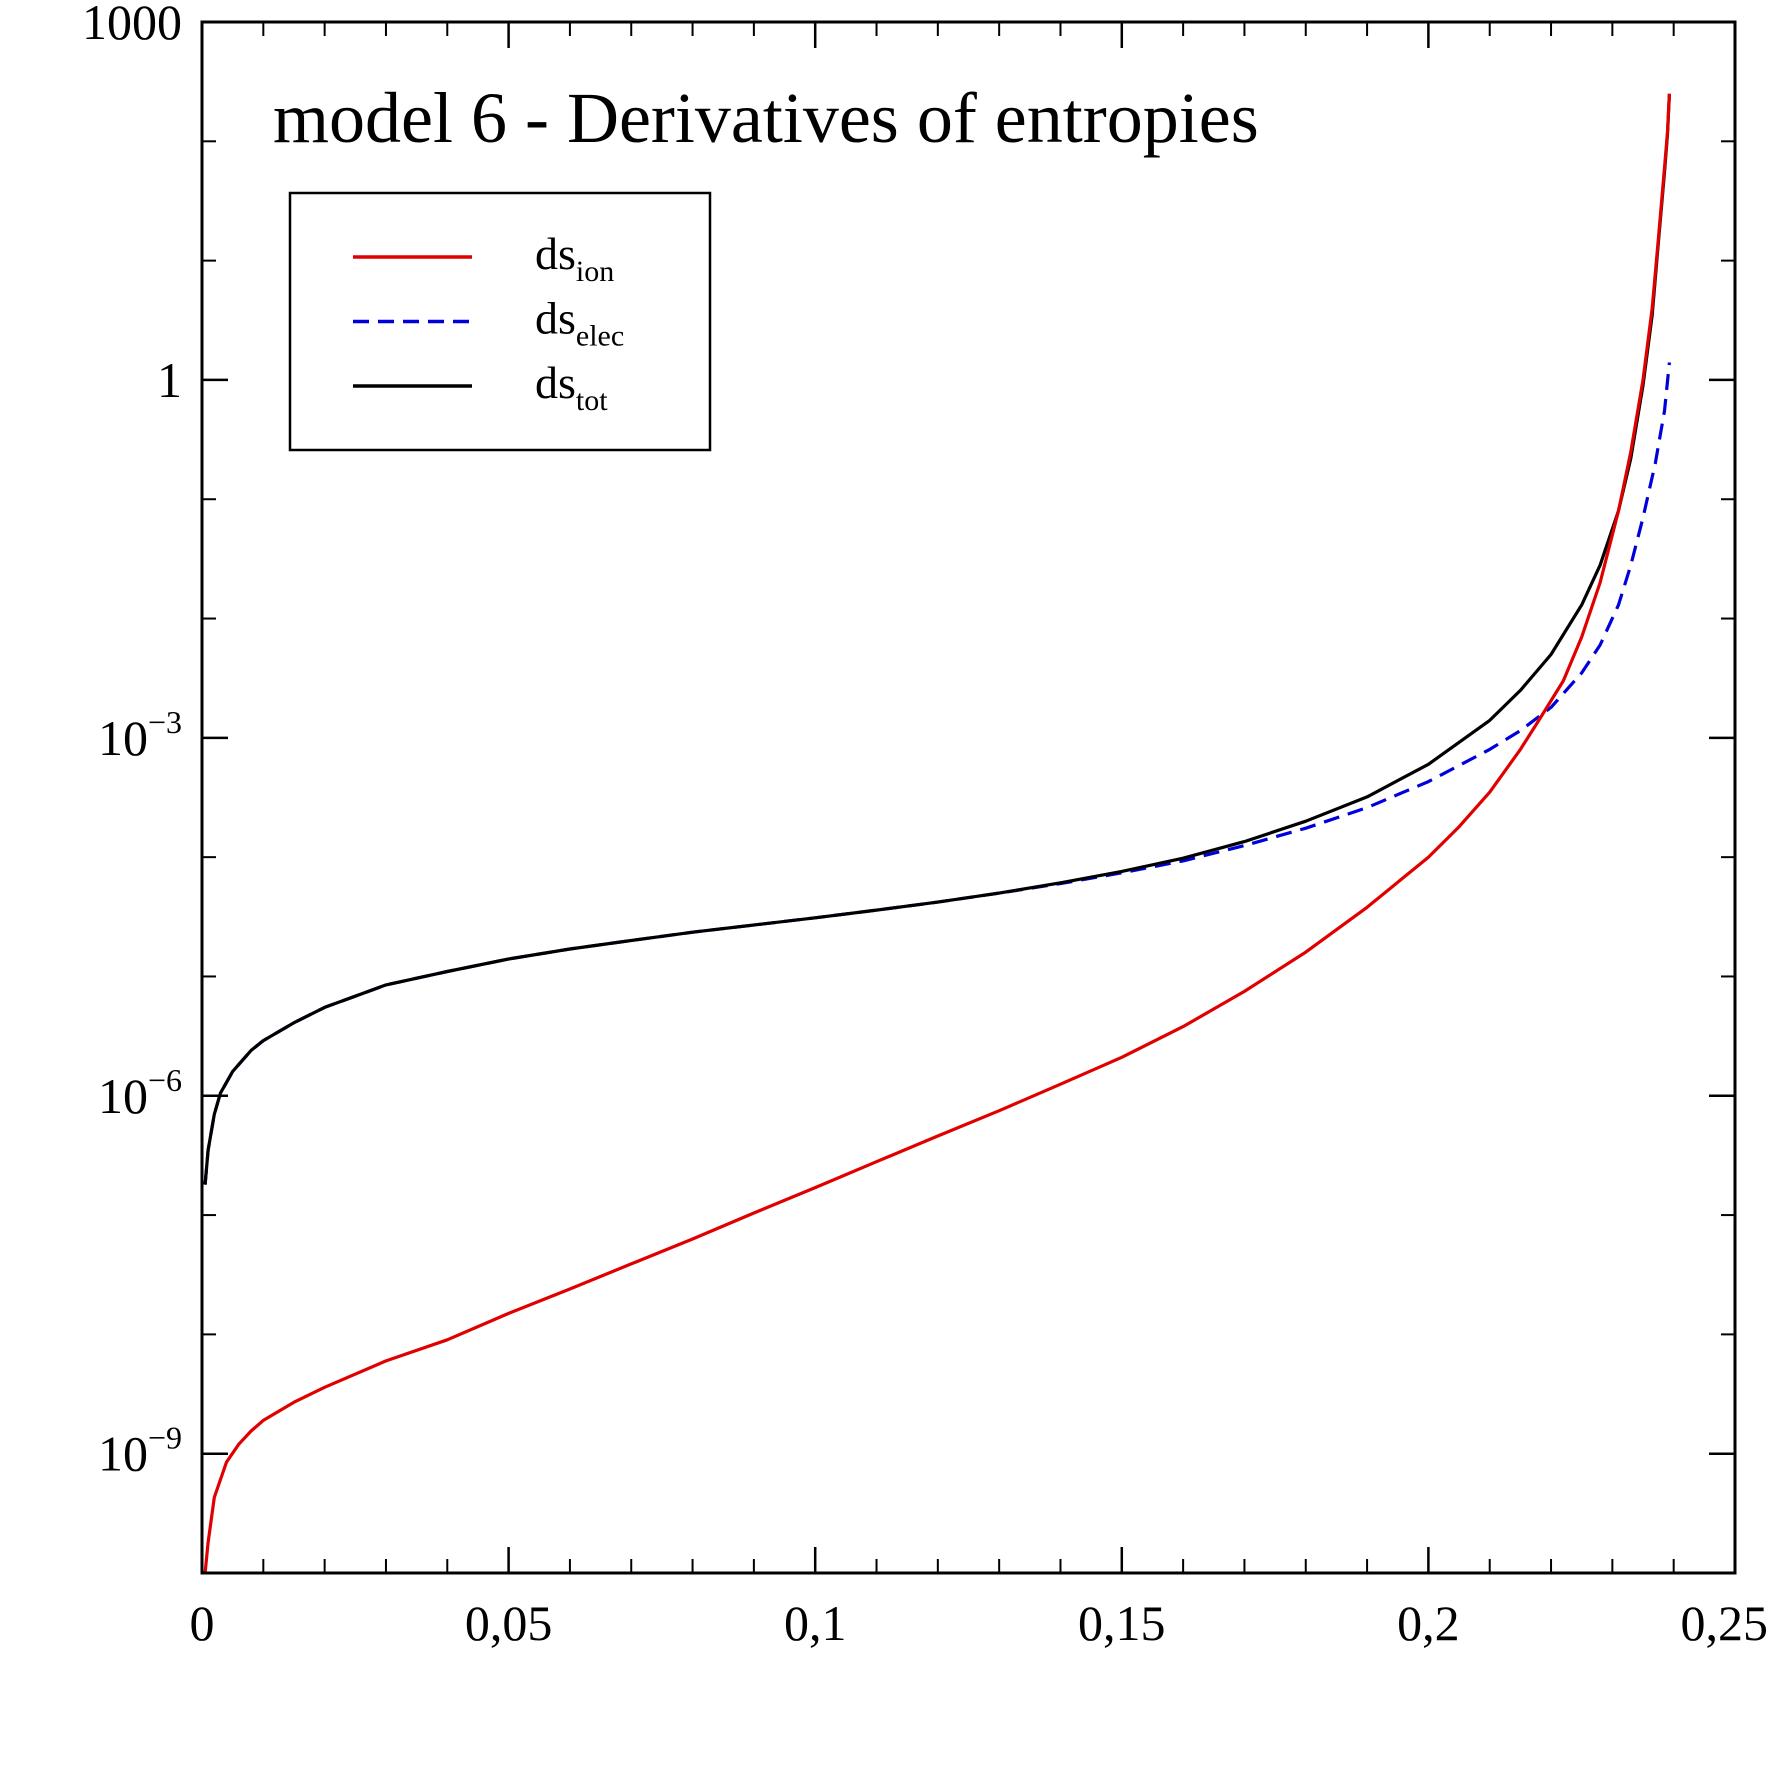 The width and height of the screenshot is (1771, 1771). What do you see at coordinates (1122, 1623) in the screenshot?
I see `x-tick-label: 0,15` at bounding box center [1122, 1623].